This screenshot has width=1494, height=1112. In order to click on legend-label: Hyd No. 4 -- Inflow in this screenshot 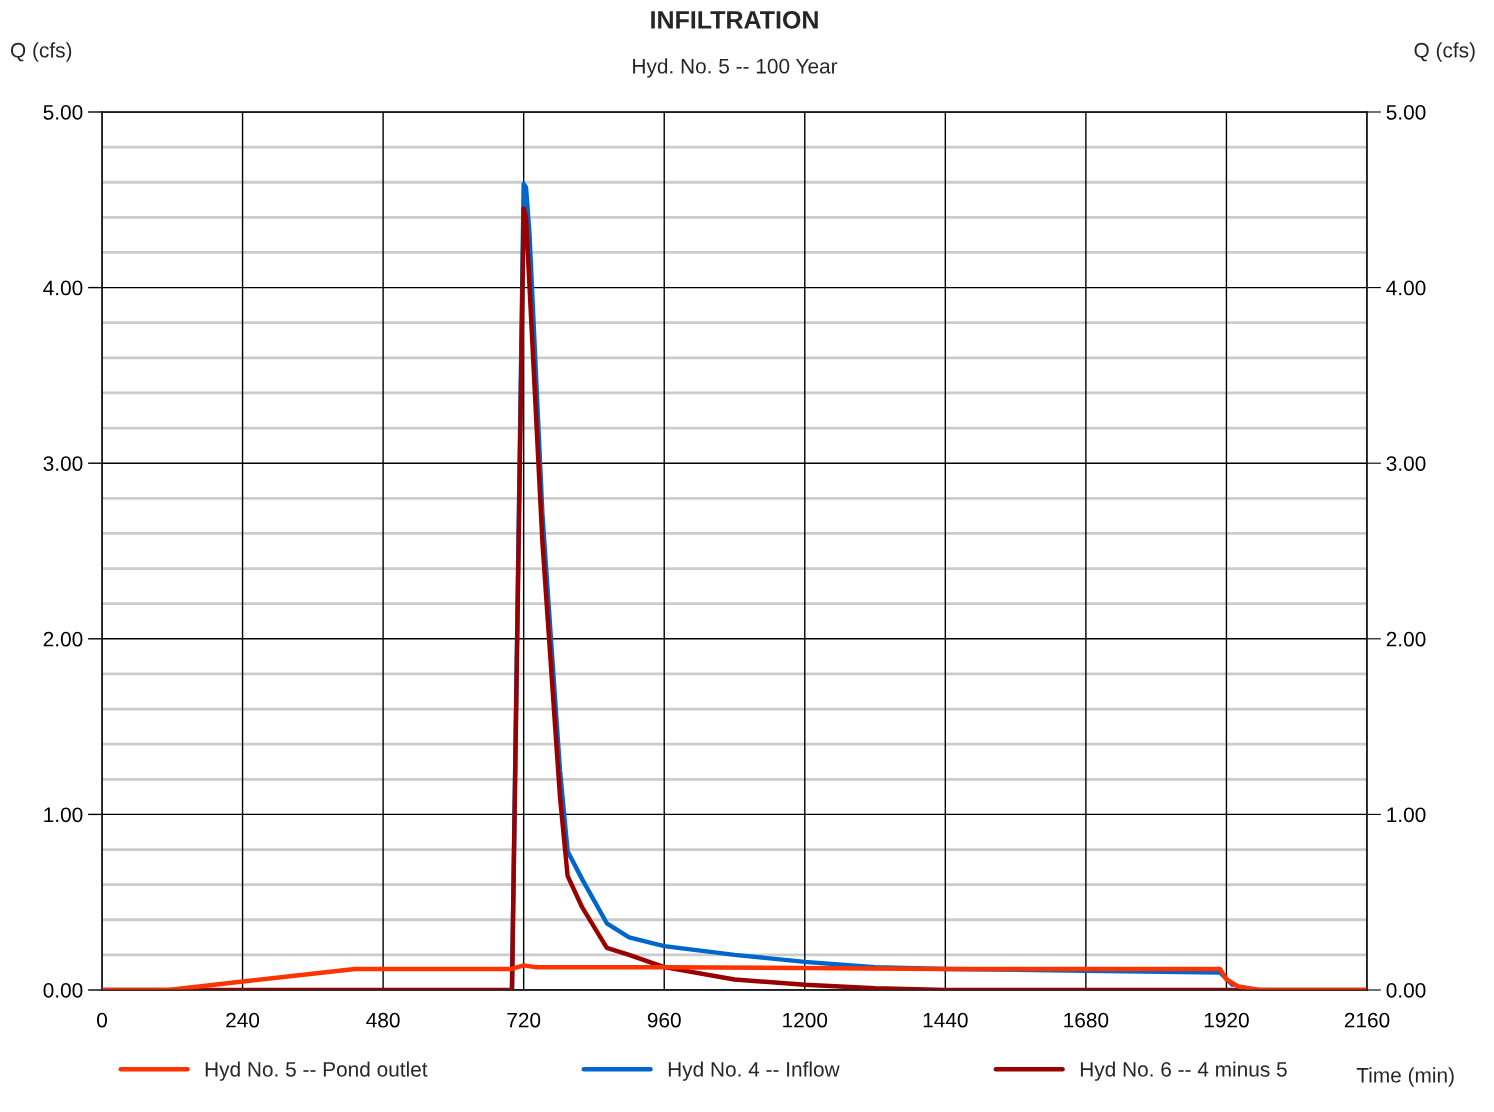, I will do `click(754, 1071)`.